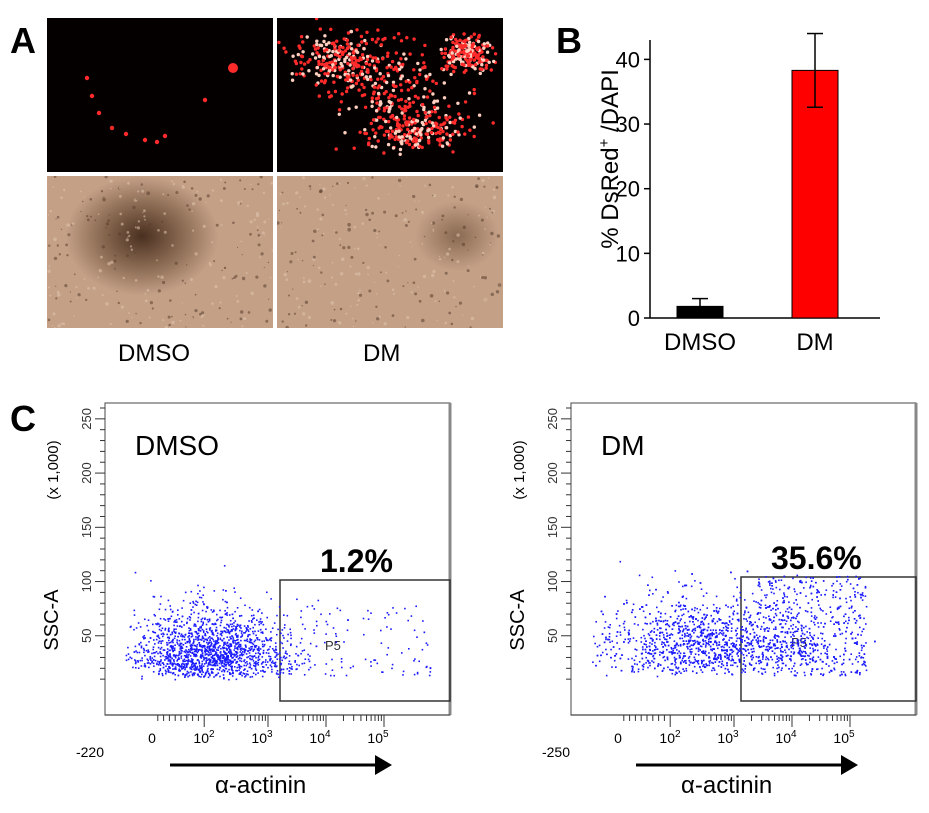 This screenshot has width=929, height=813. What do you see at coordinates (552, 582) in the screenshot?
I see `y-tick-label: 100` at bounding box center [552, 582].